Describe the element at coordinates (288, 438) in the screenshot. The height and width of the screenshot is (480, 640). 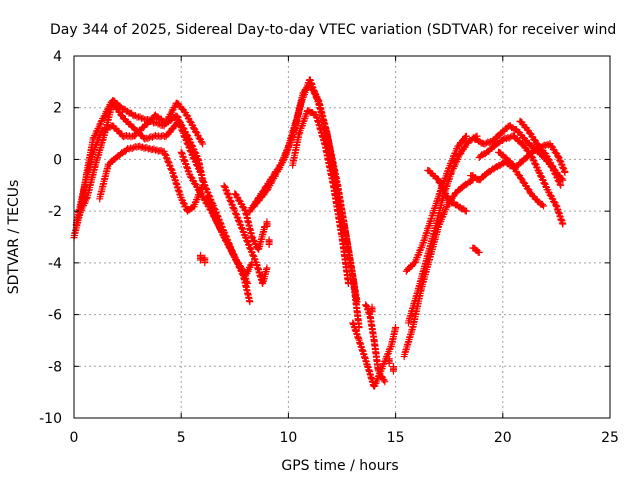
I see `x-tick-label: 10` at that location.